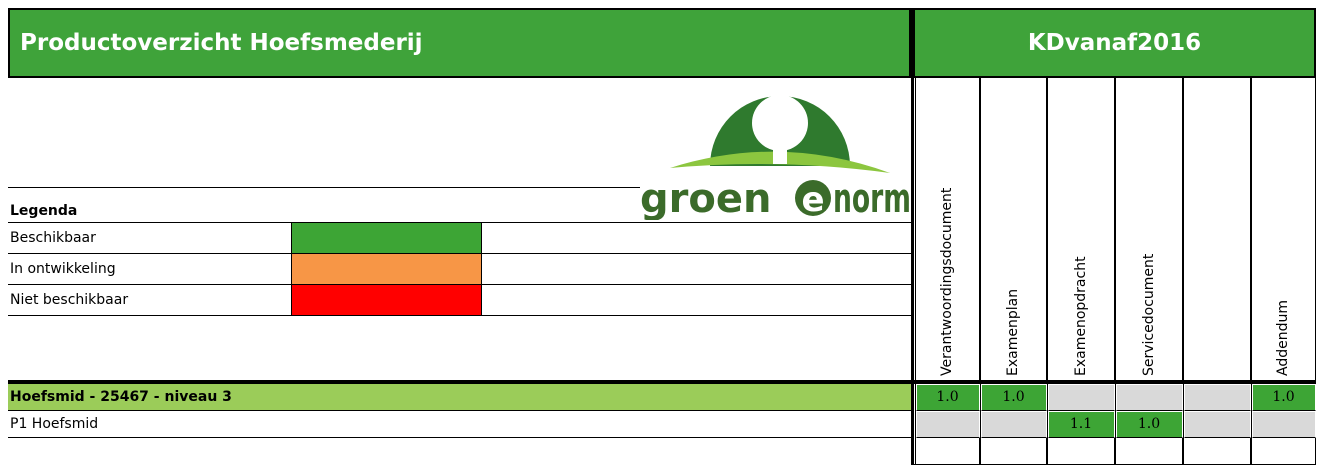 This screenshot has height=468, width=1319. I want to click on cell-value: 1.1, so click(1081, 424).